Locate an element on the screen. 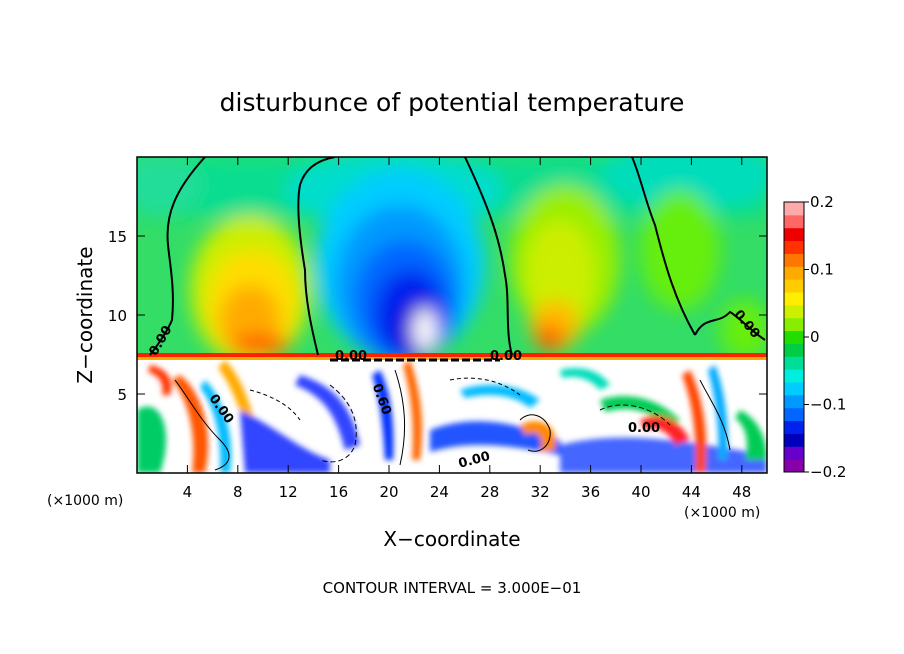 This screenshot has width=904, height=654. y-axis-title: Z−coordinate is located at coordinates (85, 314).